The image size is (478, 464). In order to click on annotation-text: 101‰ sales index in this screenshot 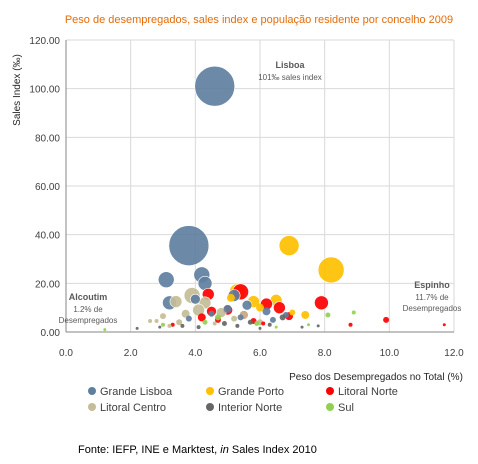, I will do `click(290, 77)`.